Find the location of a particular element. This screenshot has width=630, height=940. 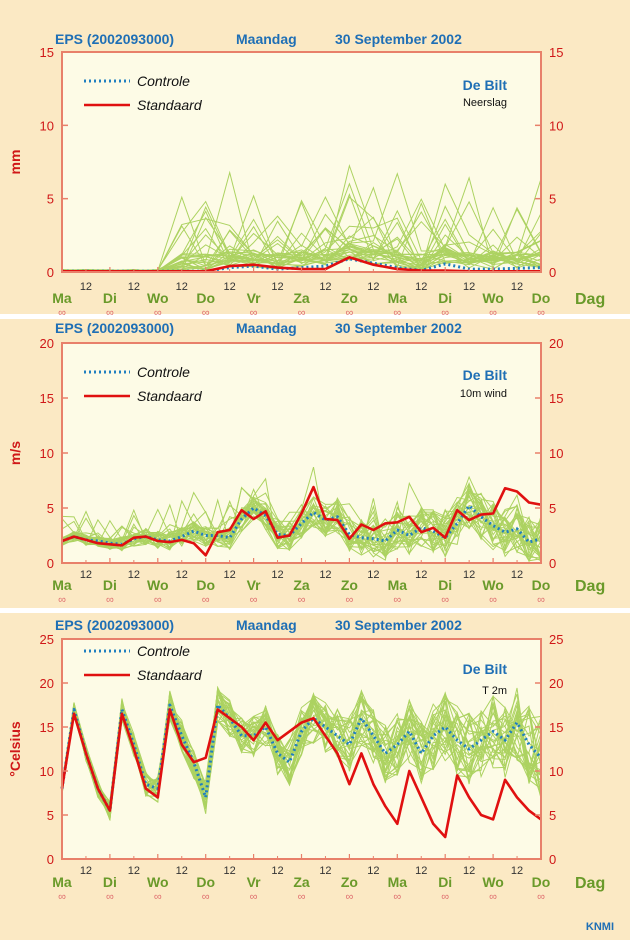

y-tick-label-left: 20 is located at coordinates (47, 343).